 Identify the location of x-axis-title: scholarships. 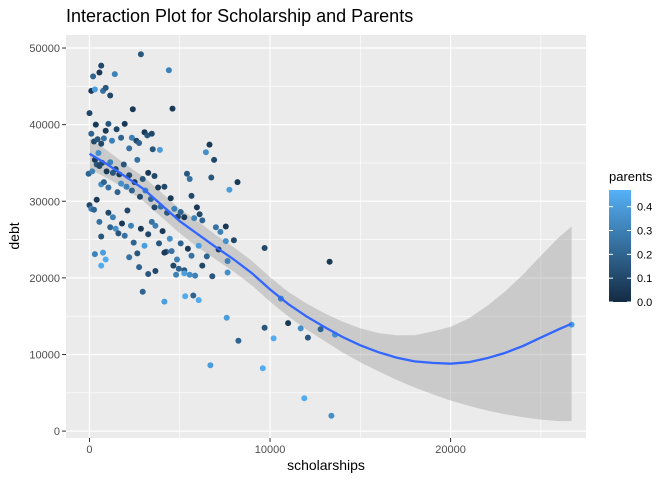
(326, 465).